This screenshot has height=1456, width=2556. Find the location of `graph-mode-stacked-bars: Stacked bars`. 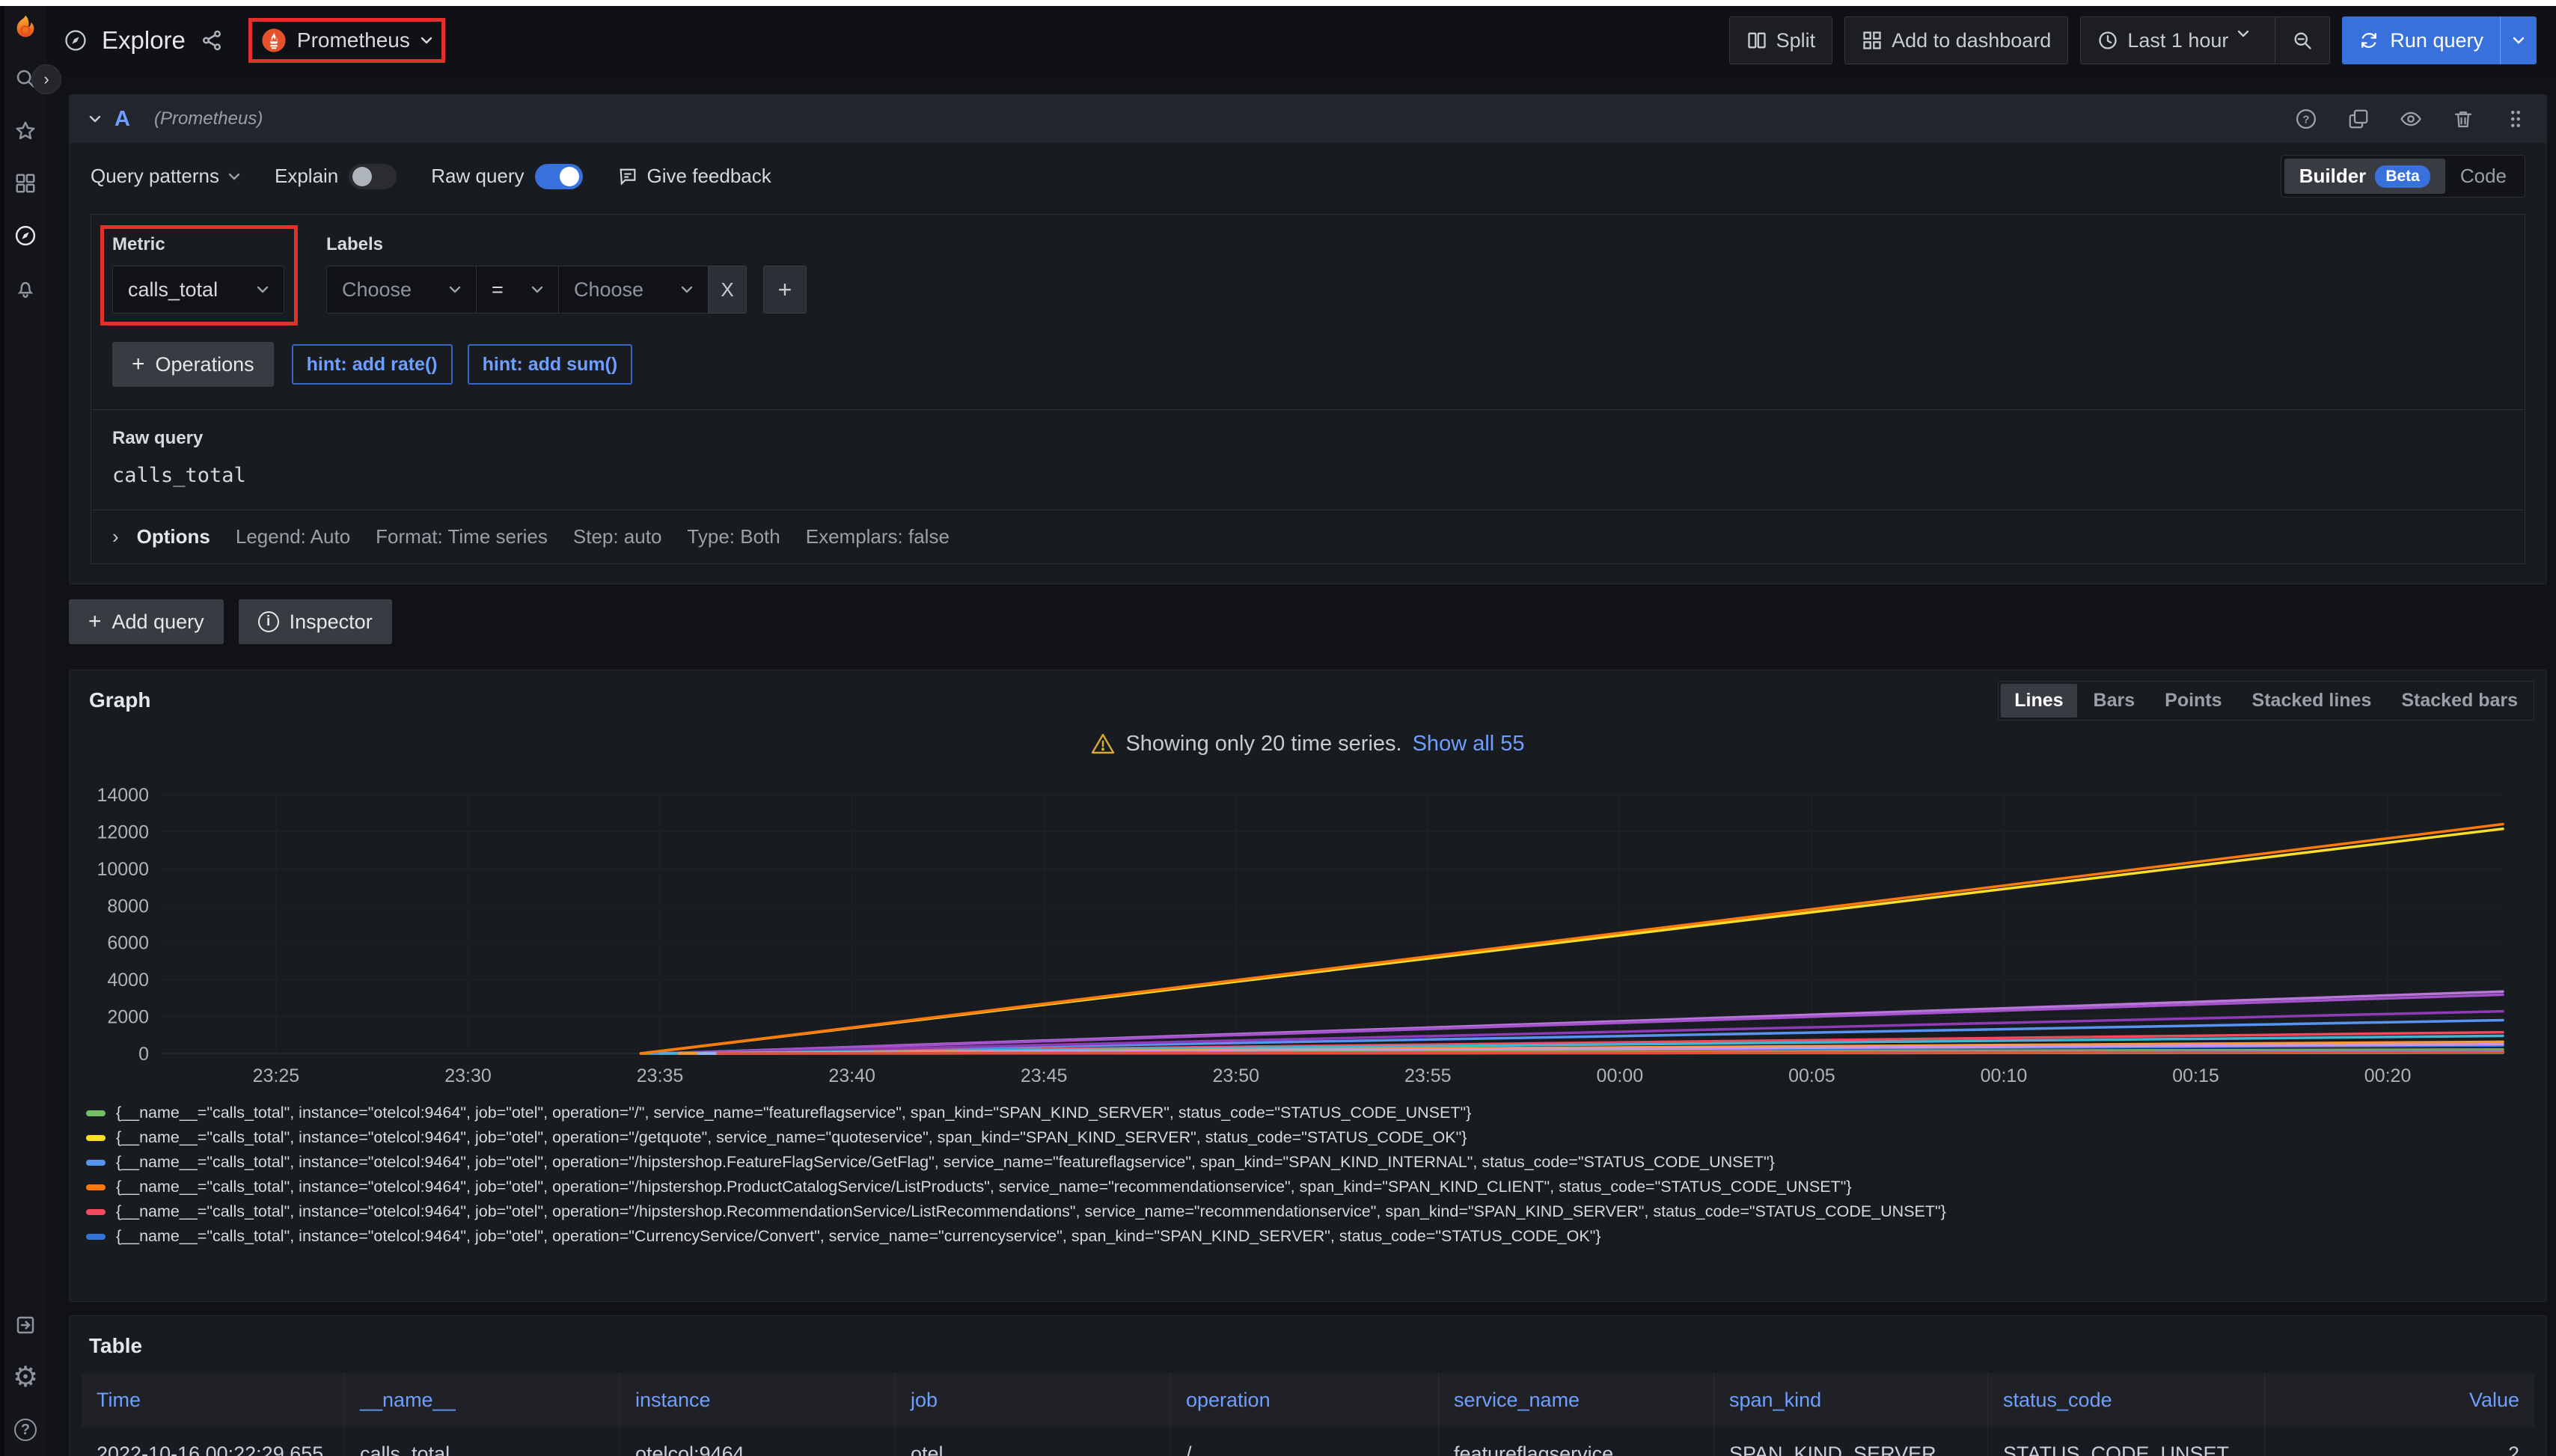

graph-mode-stacked-bars: Stacked bars is located at coordinates (2459, 701).